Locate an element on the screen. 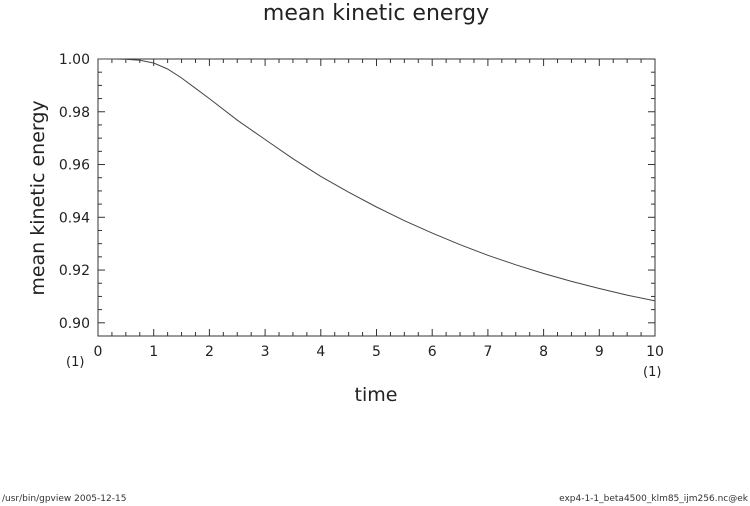  x-tick-label: 9 is located at coordinates (599, 352).